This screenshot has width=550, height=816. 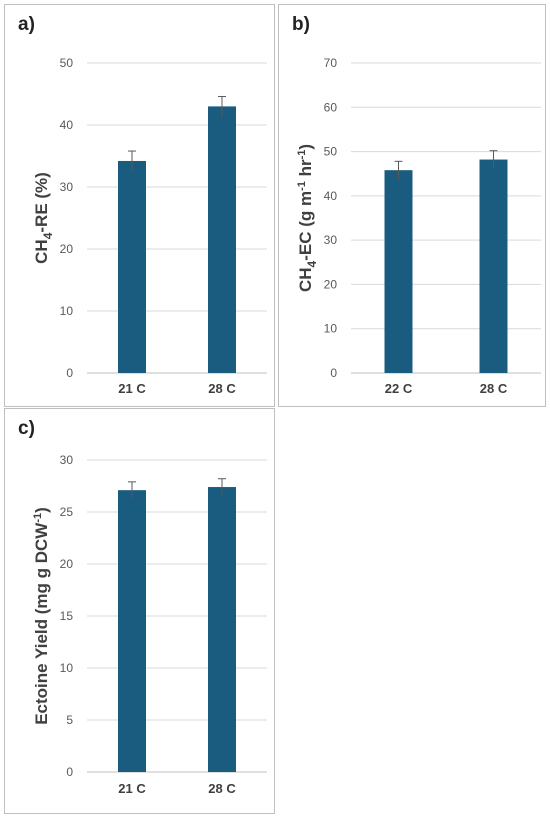 I want to click on y-tick-label: 60, so click(x=331, y=107).